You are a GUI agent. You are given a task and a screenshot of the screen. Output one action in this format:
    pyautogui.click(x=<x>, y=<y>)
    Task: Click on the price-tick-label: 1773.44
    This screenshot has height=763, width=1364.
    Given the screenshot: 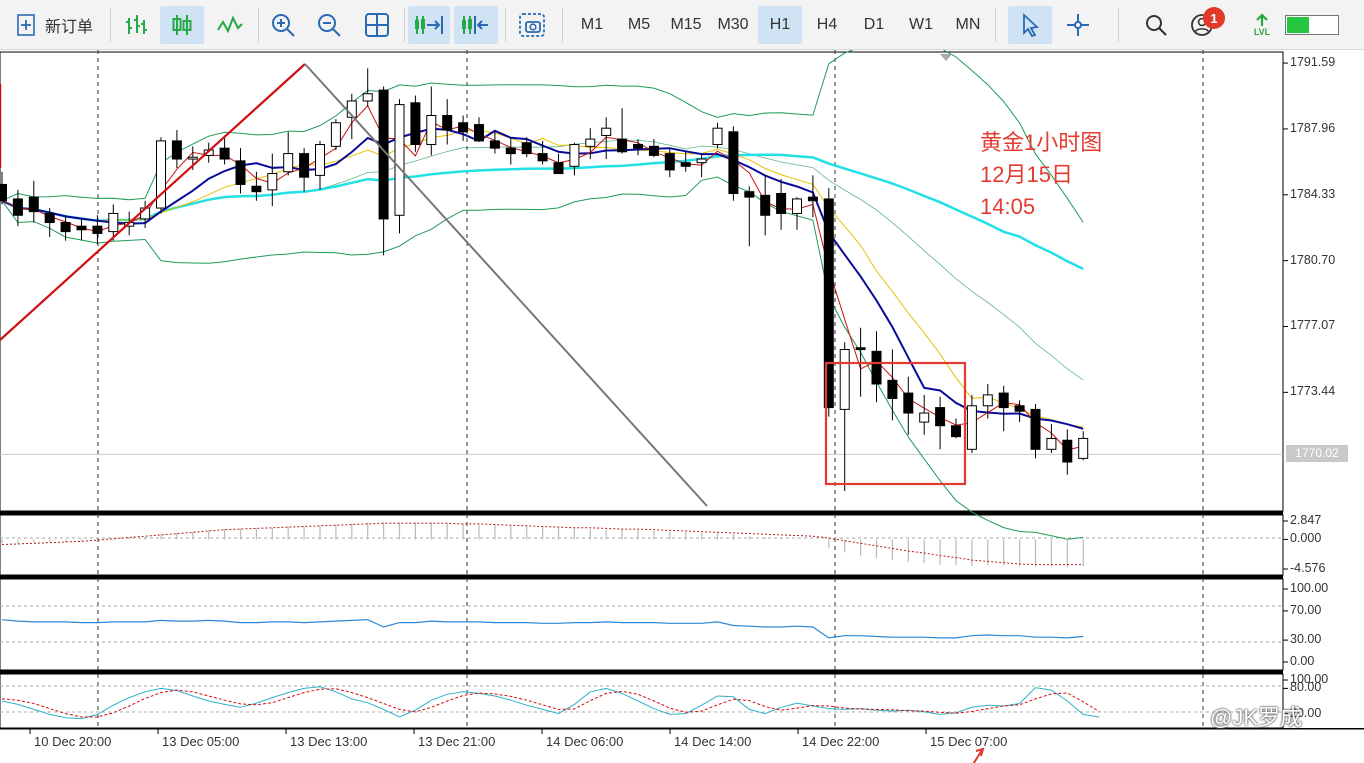 What is the action you would take?
    pyautogui.click(x=1313, y=391)
    